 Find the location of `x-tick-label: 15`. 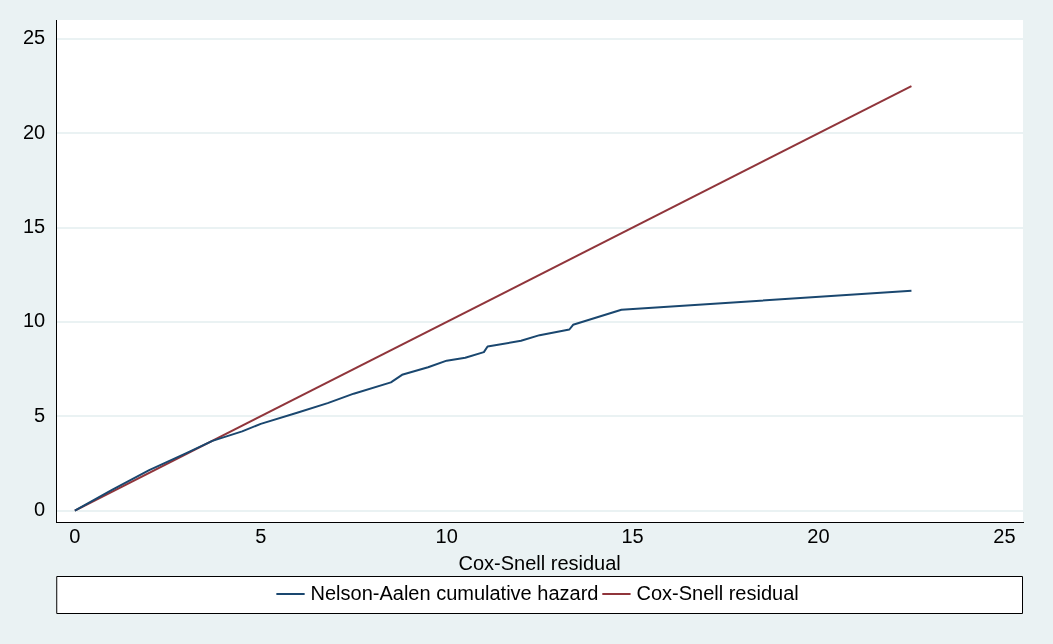

x-tick-label: 15 is located at coordinates (632, 535).